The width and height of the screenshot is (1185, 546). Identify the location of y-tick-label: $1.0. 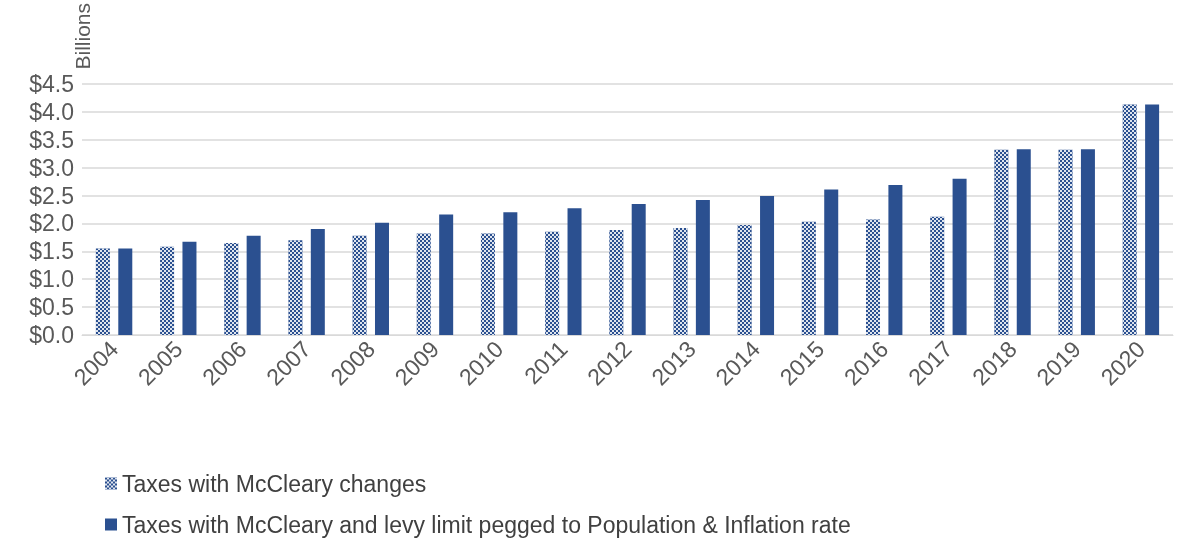
(51, 279).